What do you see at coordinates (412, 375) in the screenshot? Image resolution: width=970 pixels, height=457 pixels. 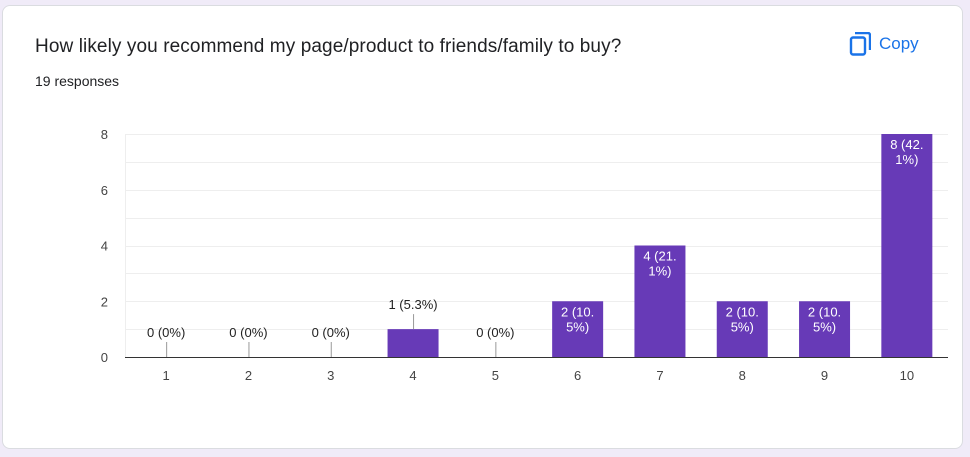 I see `x-tick-label: 4` at bounding box center [412, 375].